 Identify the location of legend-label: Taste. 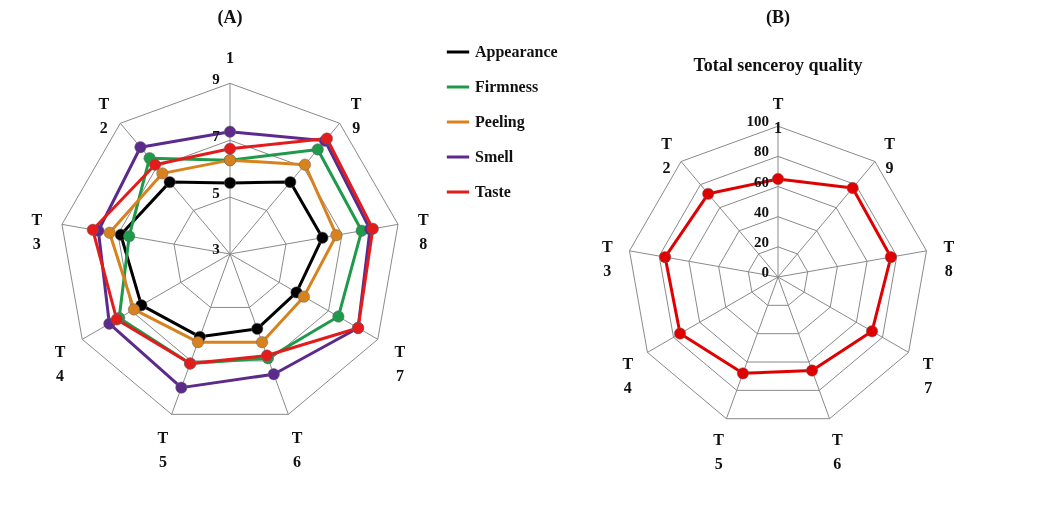
(493, 191).